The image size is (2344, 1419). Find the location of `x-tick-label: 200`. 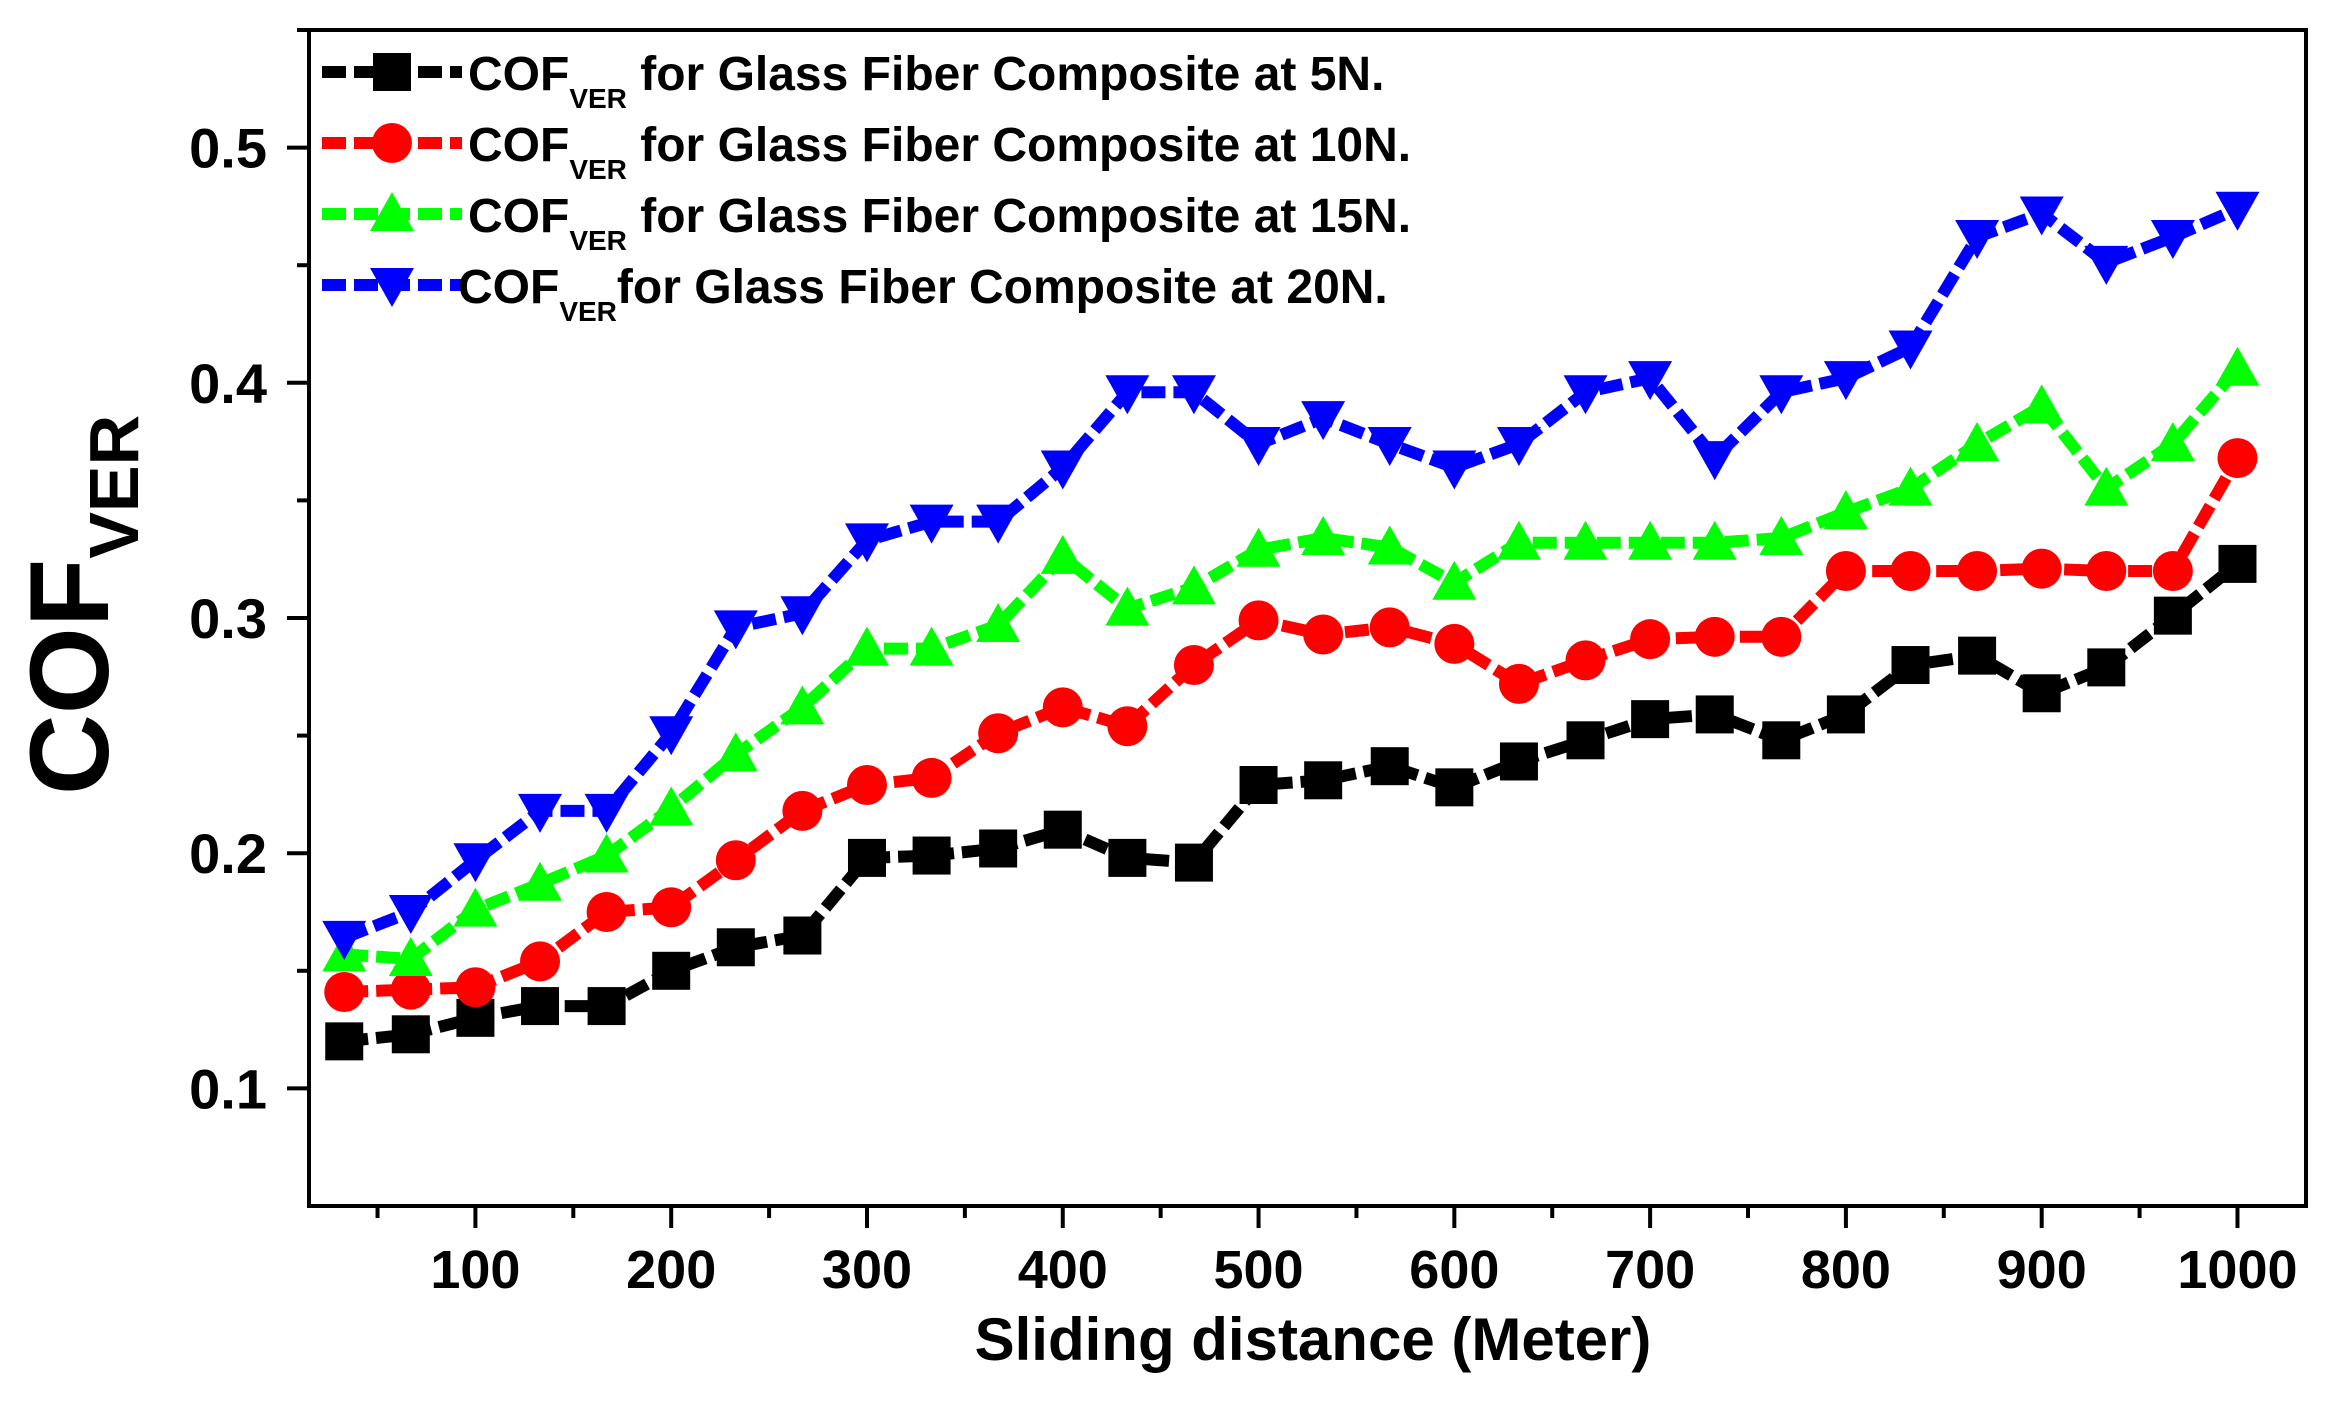

x-tick-label: 200 is located at coordinates (671, 1270).